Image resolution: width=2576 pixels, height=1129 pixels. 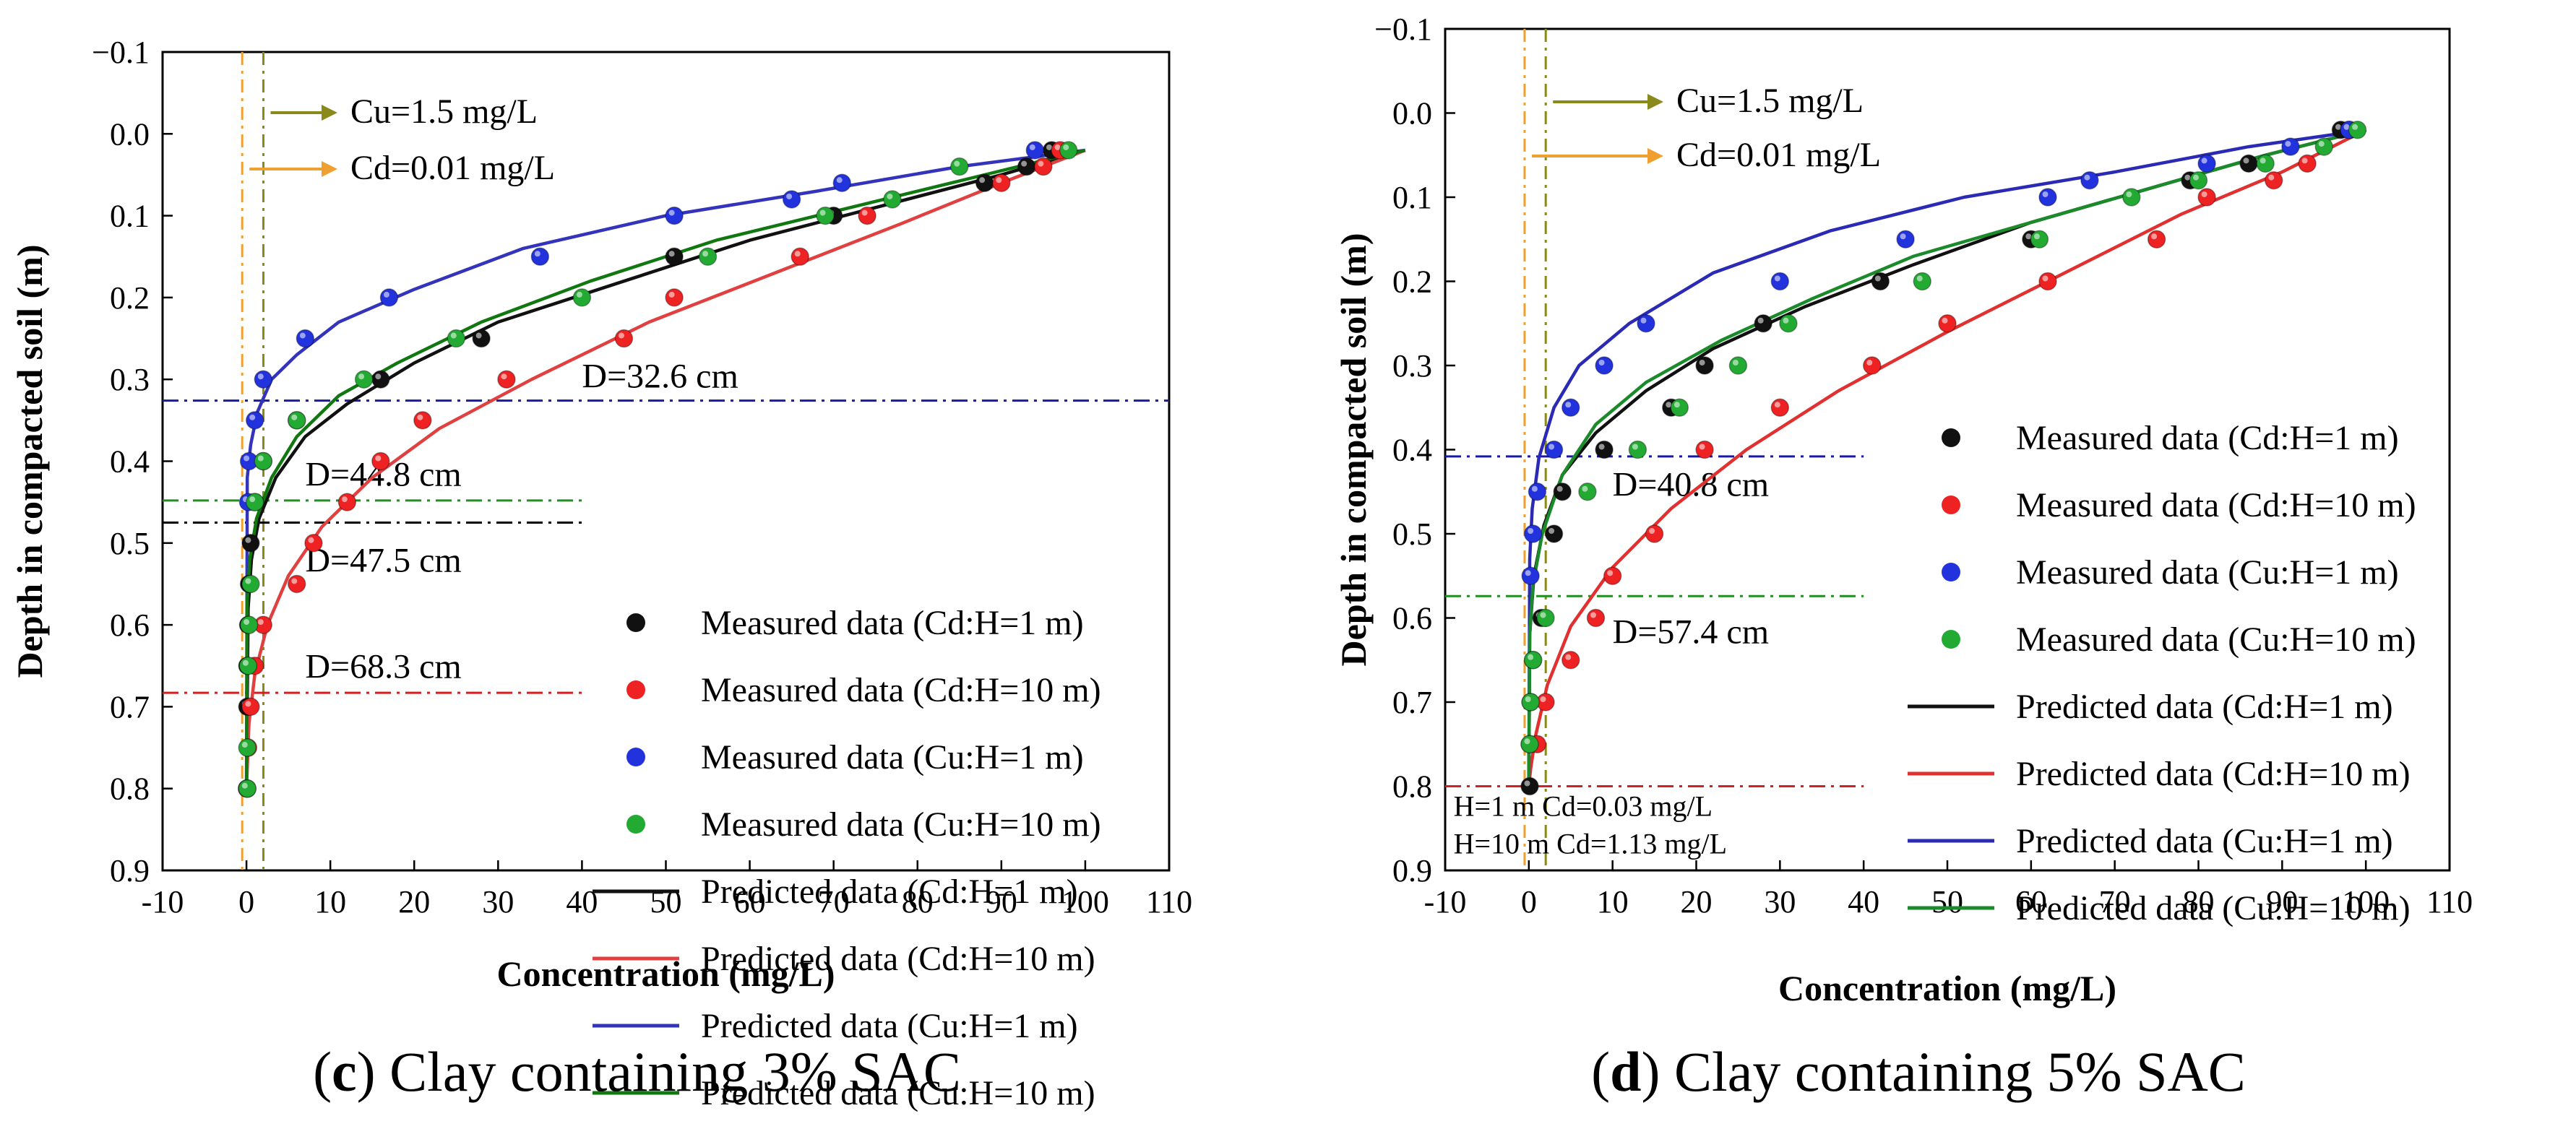 I want to click on x-tick-label: 20, so click(x=1697, y=902).